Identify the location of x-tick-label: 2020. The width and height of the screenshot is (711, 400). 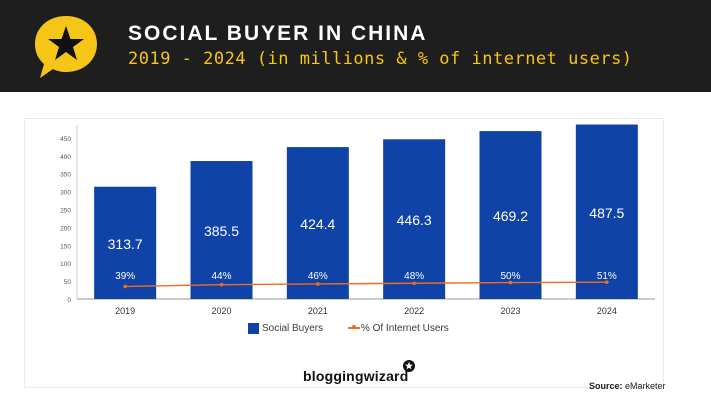
(221, 311).